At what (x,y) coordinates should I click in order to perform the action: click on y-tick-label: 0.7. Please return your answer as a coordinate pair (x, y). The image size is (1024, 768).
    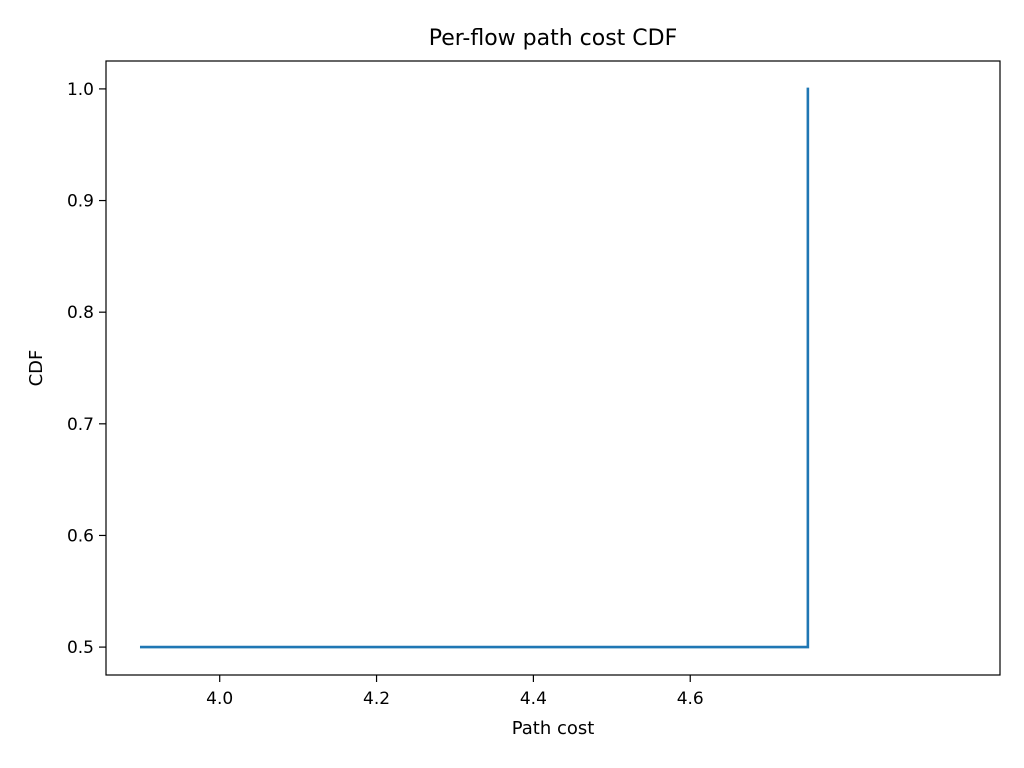
    Looking at the image, I should click on (80, 425).